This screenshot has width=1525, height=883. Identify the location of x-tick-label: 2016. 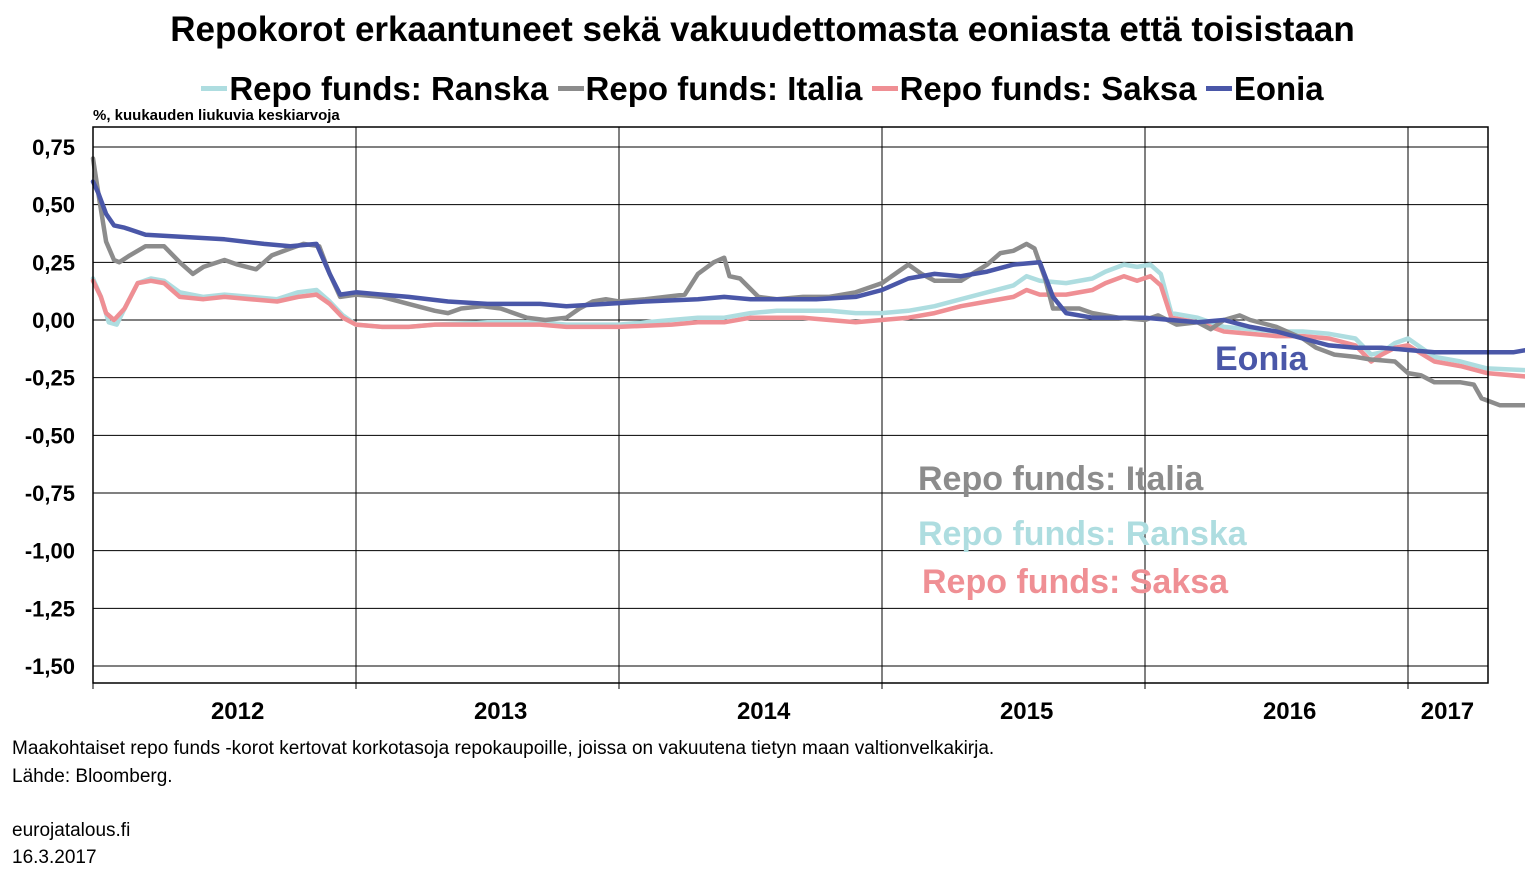
(1289, 711).